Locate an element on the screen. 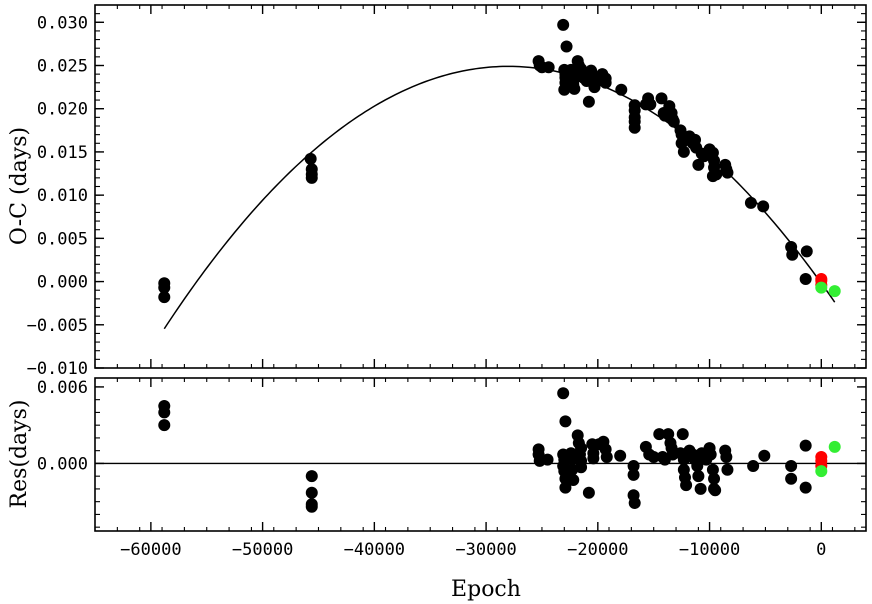  epoch-tick-label: −30000 is located at coordinates (485, 550).